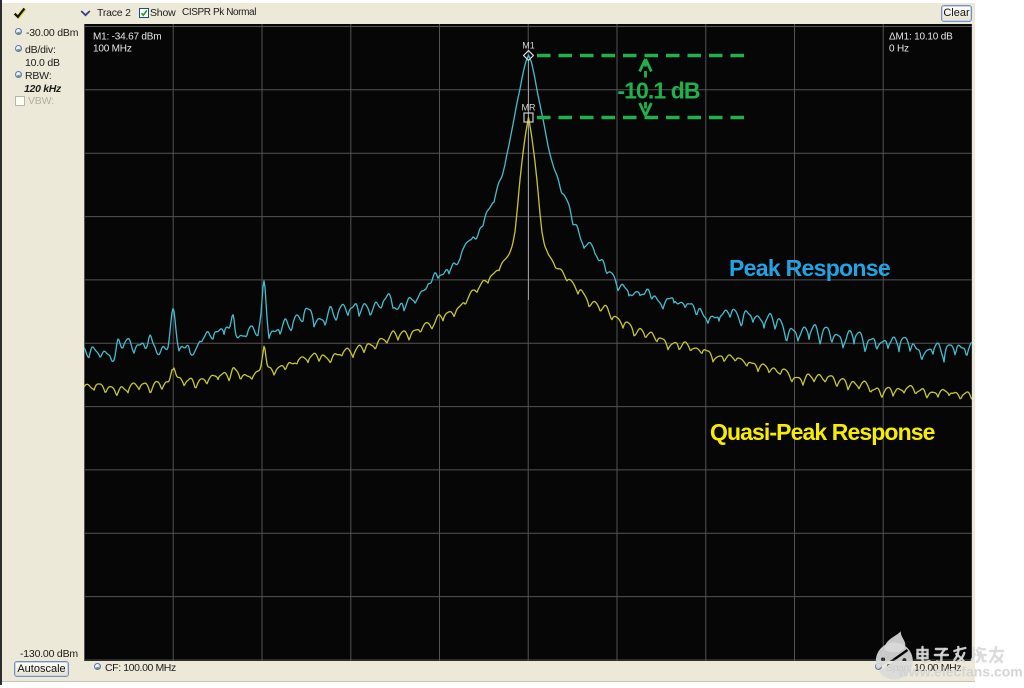 This screenshot has height=688, width=1024. What do you see at coordinates (960, 672) in the screenshot?
I see `svg-text: www.elecfans.com` at bounding box center [960, 672].